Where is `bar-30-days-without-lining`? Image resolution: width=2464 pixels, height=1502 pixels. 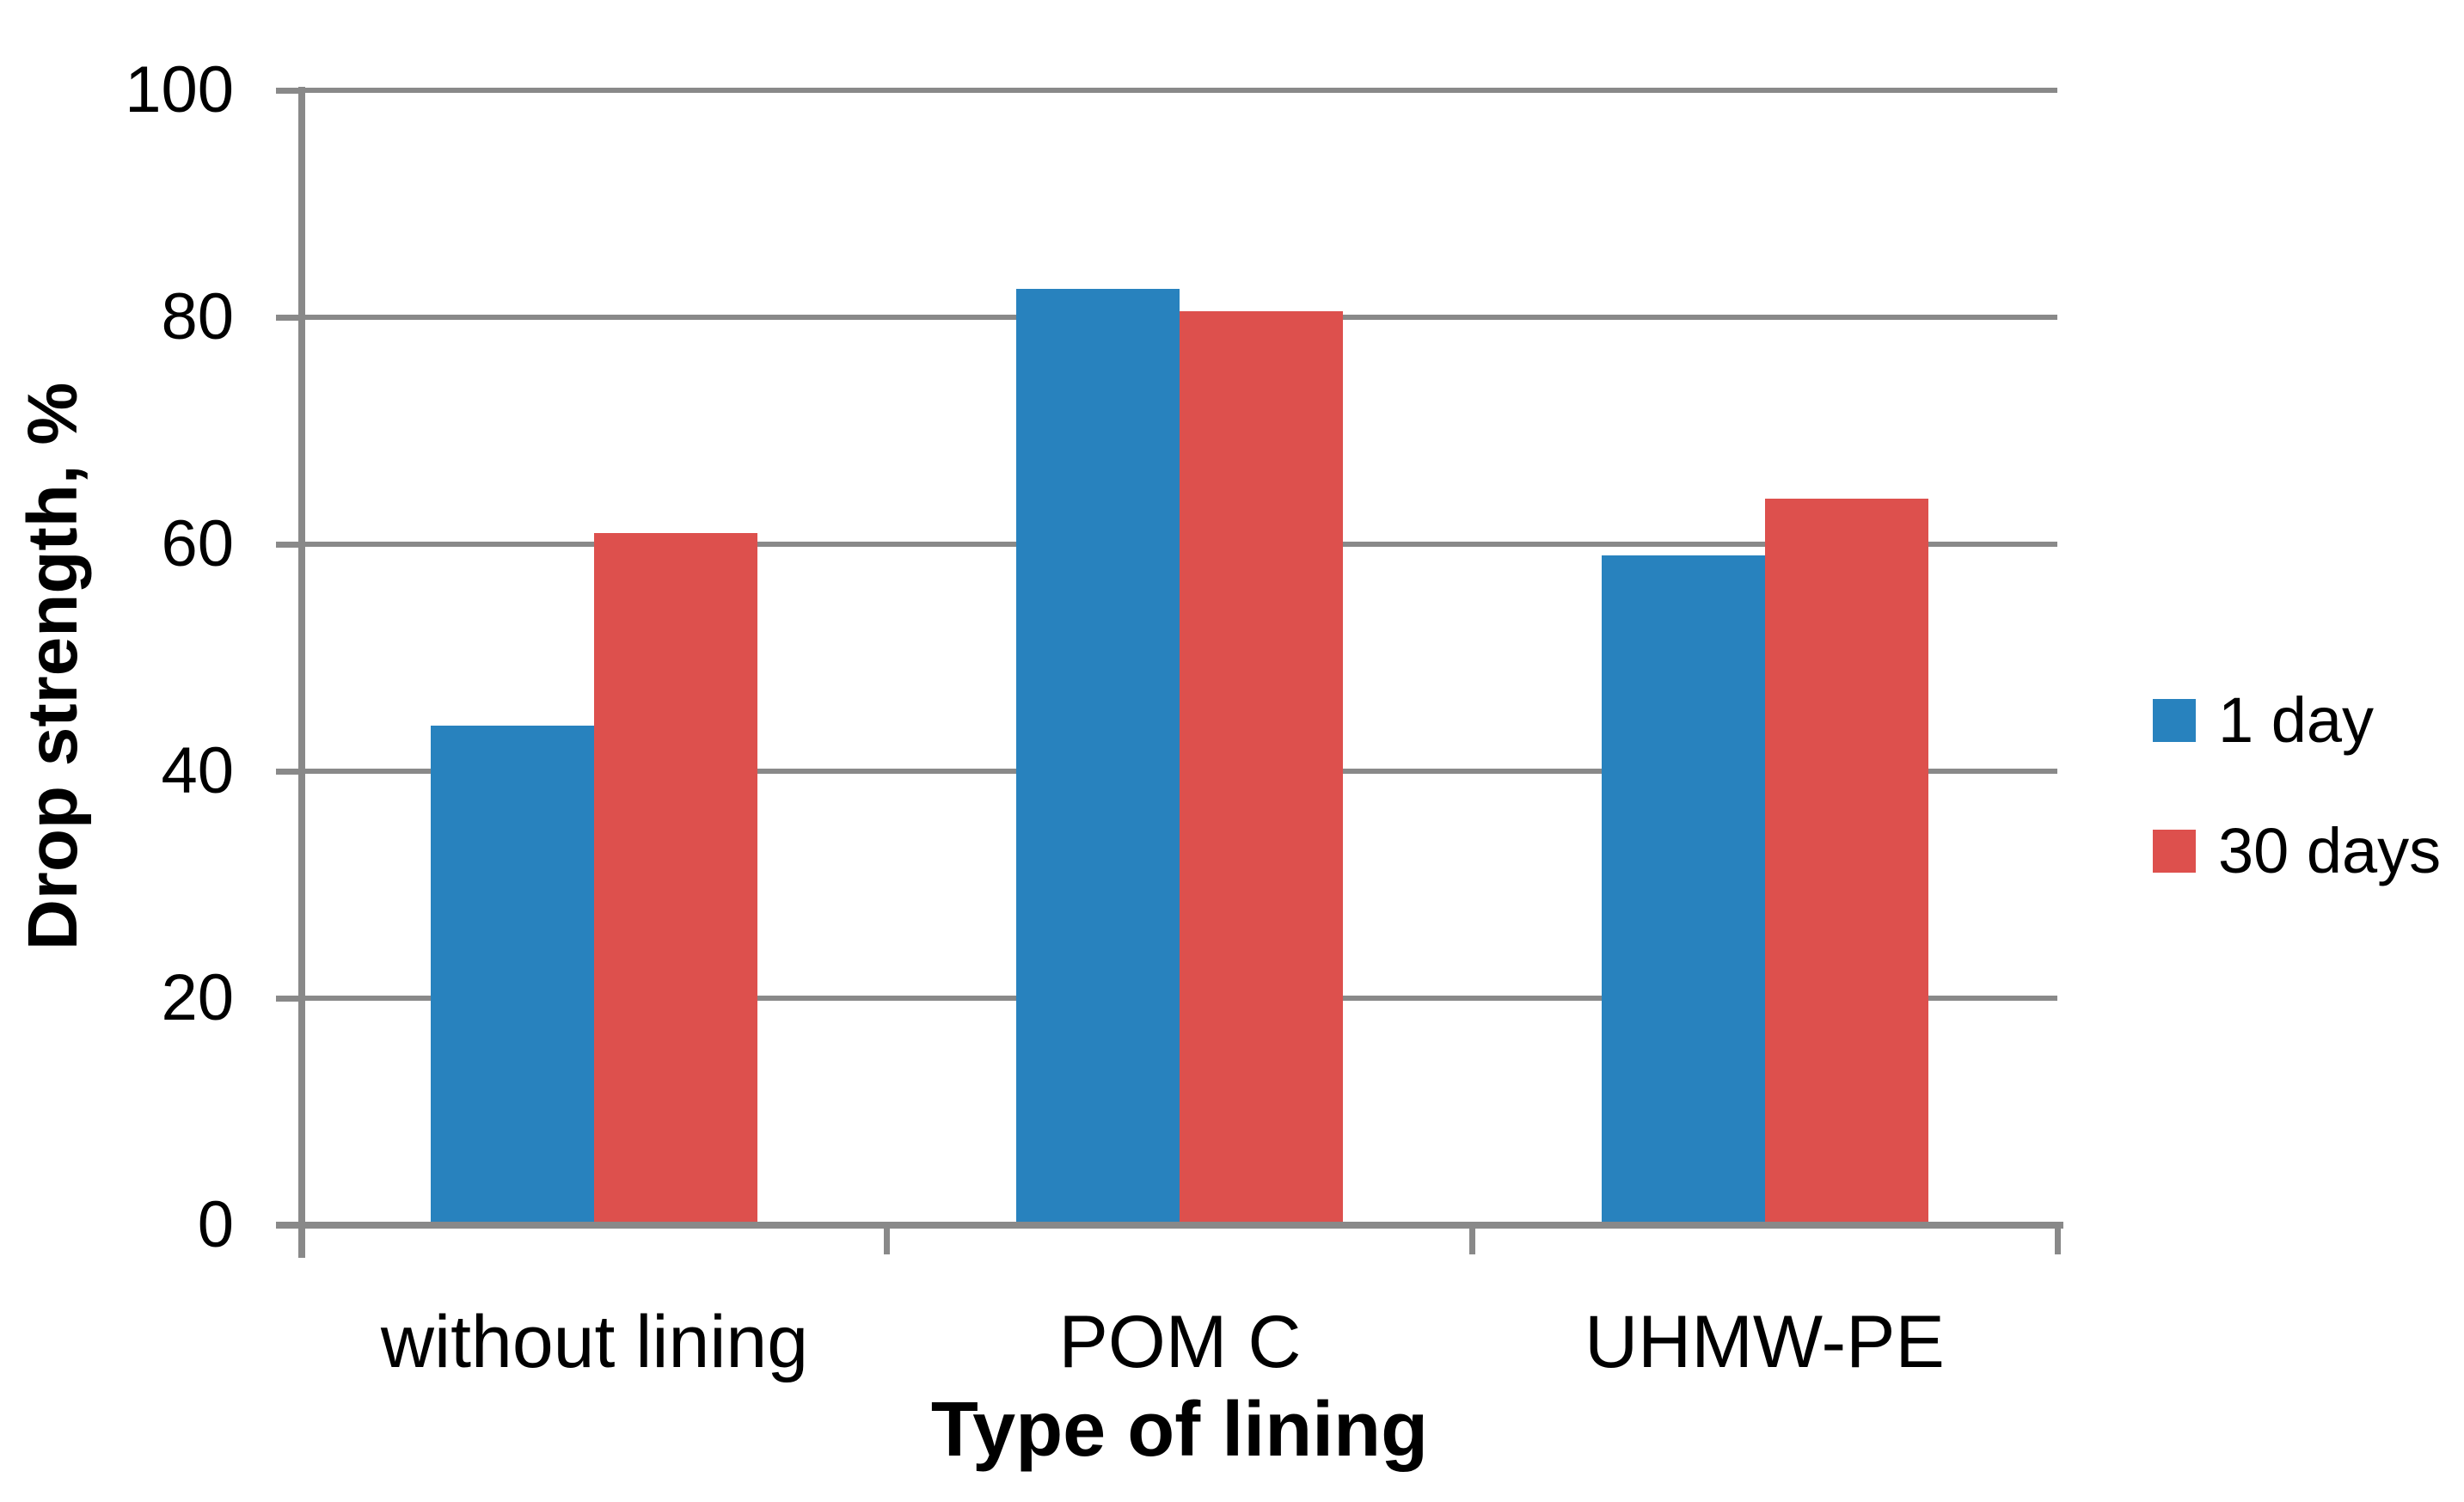
bar-30-days-without-lining is located at coordinates (675, 879).